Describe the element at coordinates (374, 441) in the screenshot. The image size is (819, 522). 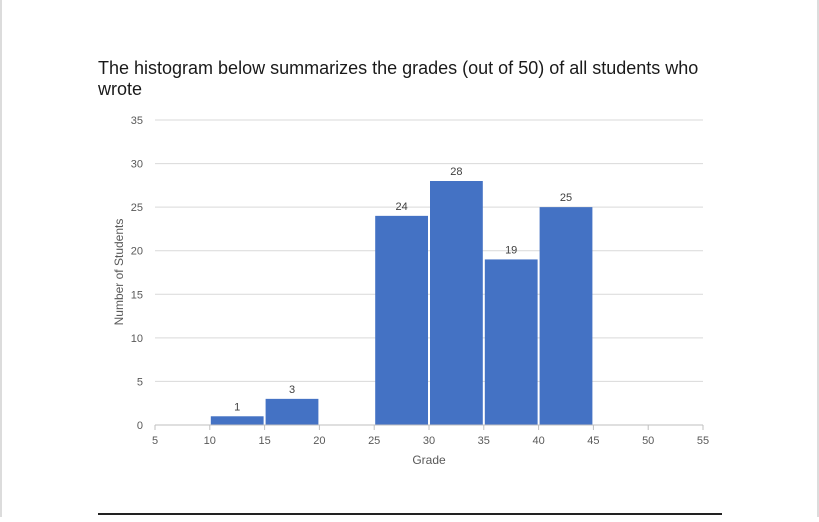
I see `x-tick-label: 25` at that location.